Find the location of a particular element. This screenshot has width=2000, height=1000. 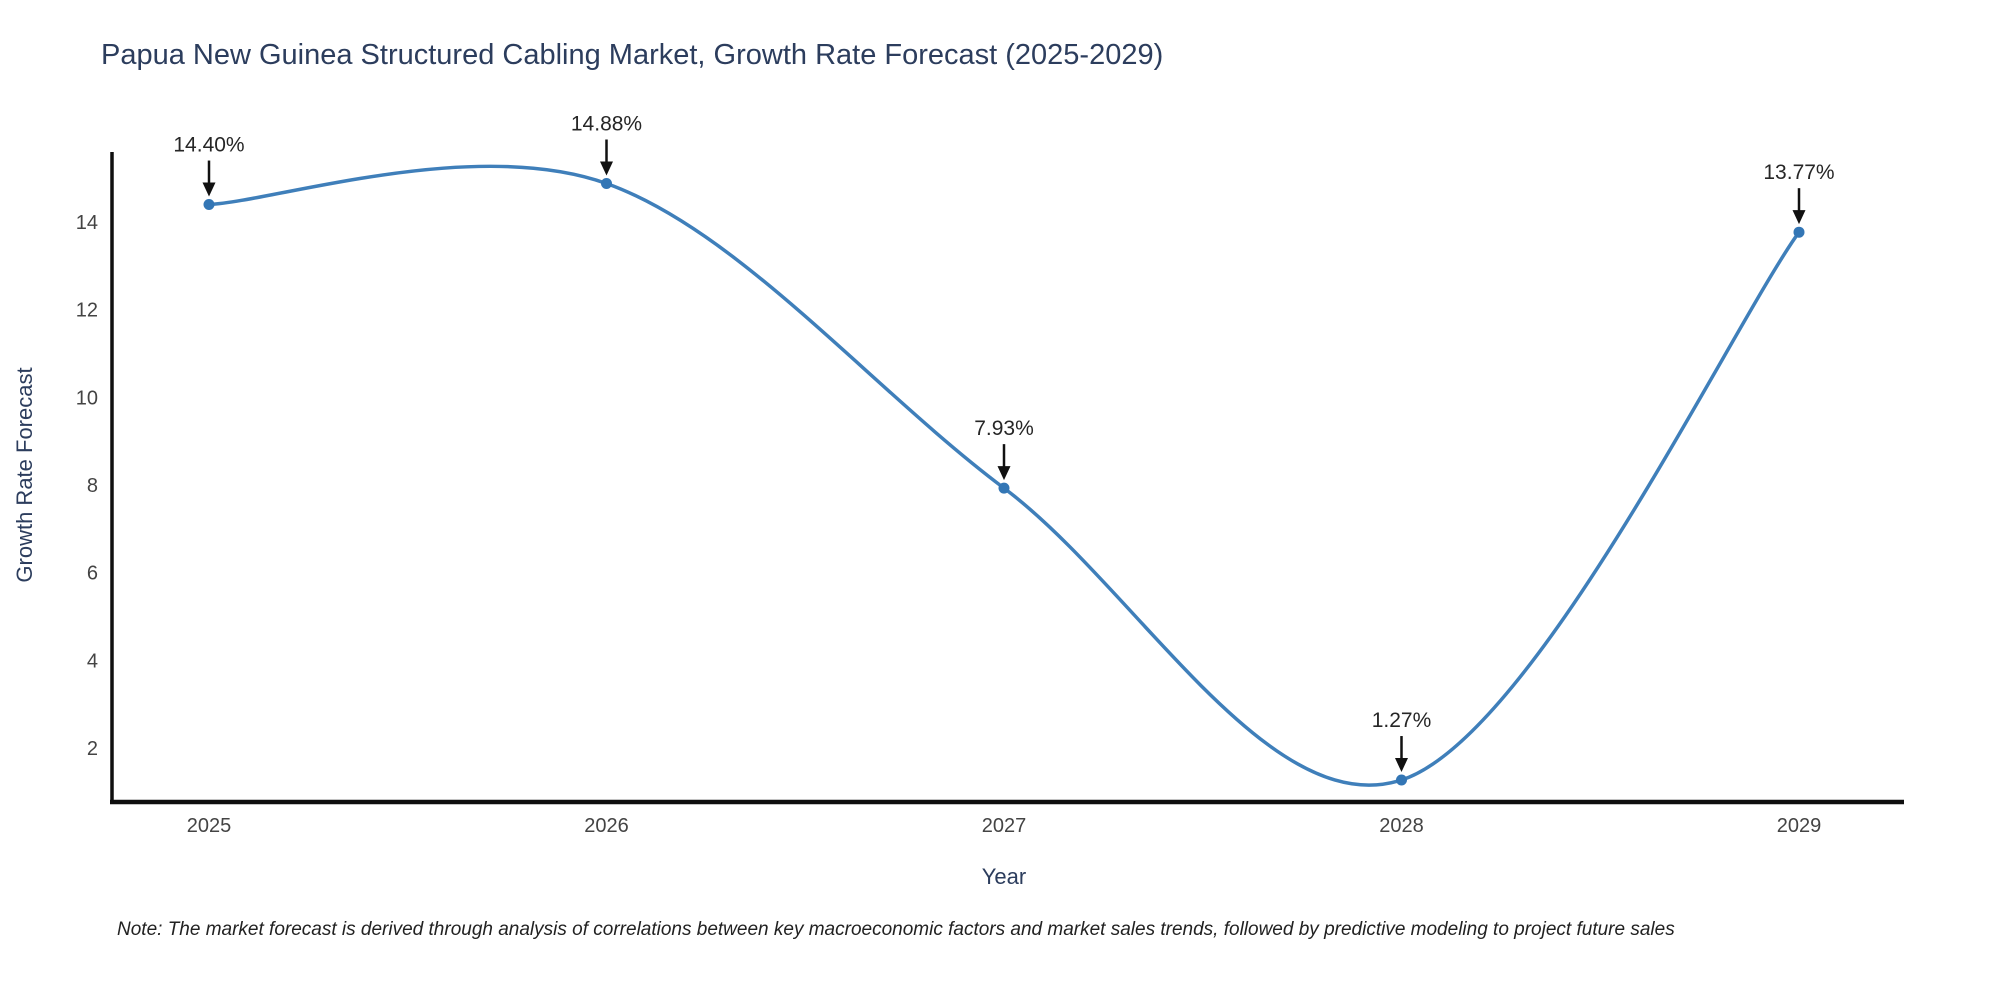

x-tick-label-2028: 2028 is located at coordinates (1401, 826).